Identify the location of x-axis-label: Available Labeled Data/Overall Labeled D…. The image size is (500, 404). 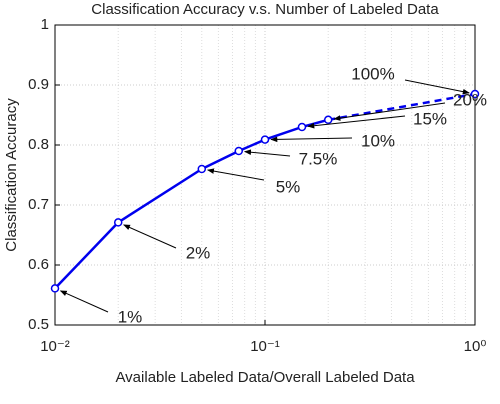
(265, 377).